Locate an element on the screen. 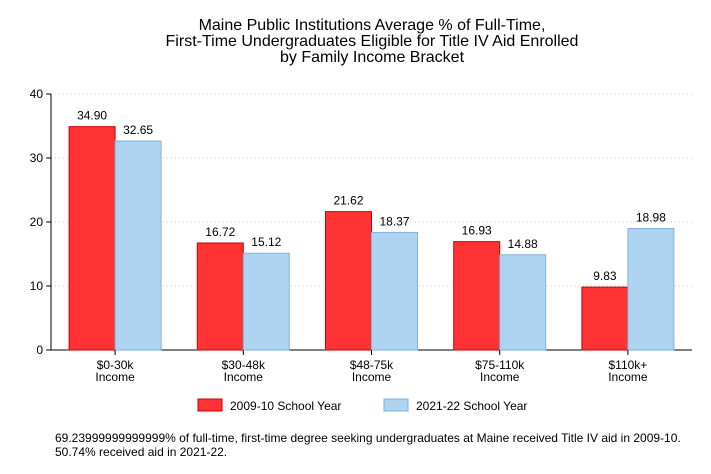 This screenshot has width=711, height=474. bar-series1-cat2 is located at coordinates (220, 296).